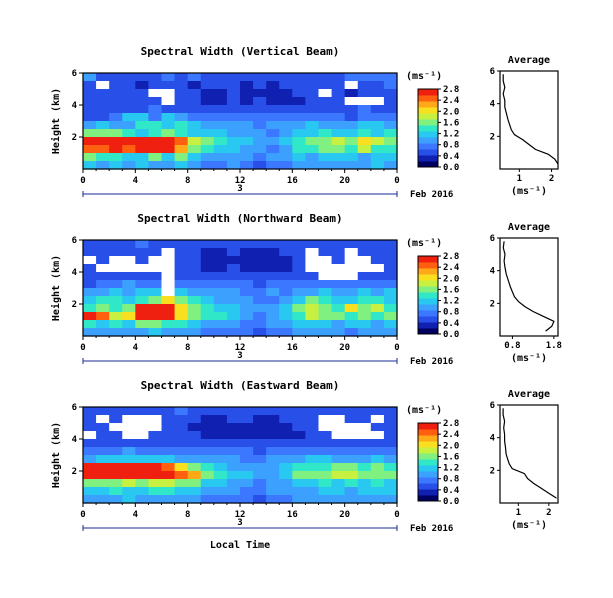 The width and height of the screenshot is (613, 598). What do you see at coordinates (529, 287) in the screenshot?
I see `average-frame` at bounding box center [529, 287].